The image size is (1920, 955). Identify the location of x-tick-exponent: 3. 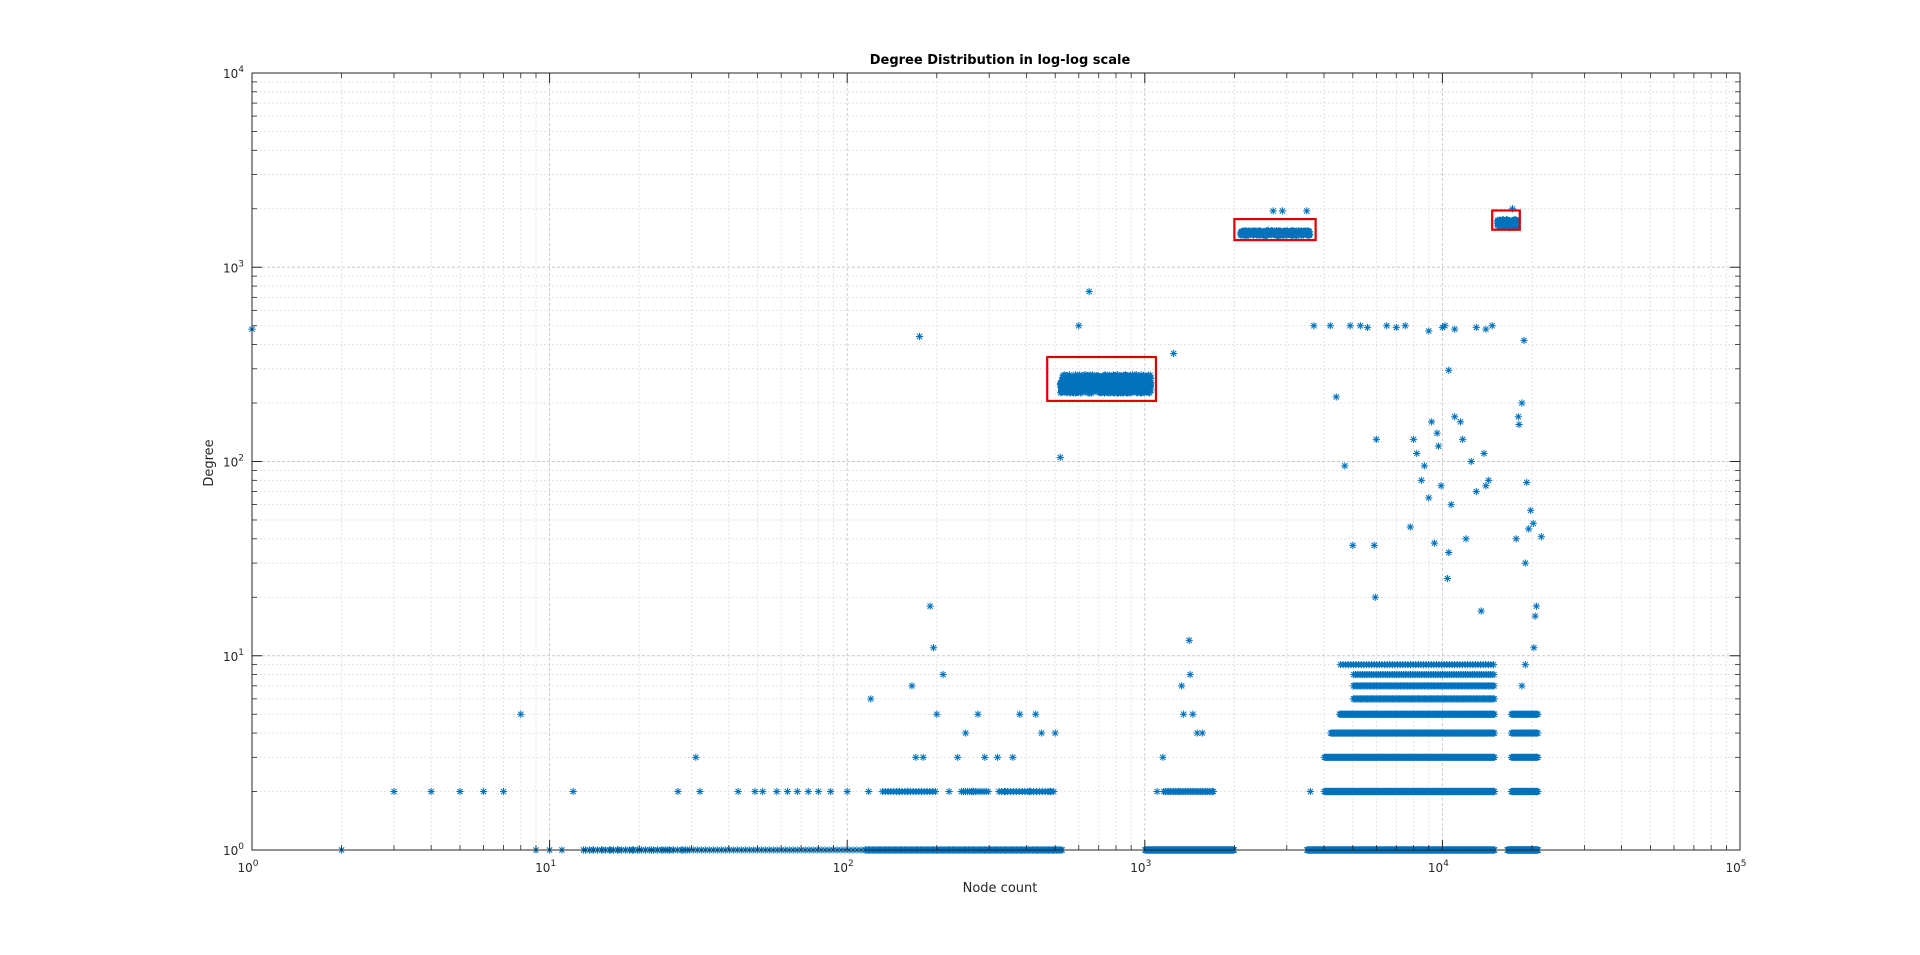
(1149, 864).